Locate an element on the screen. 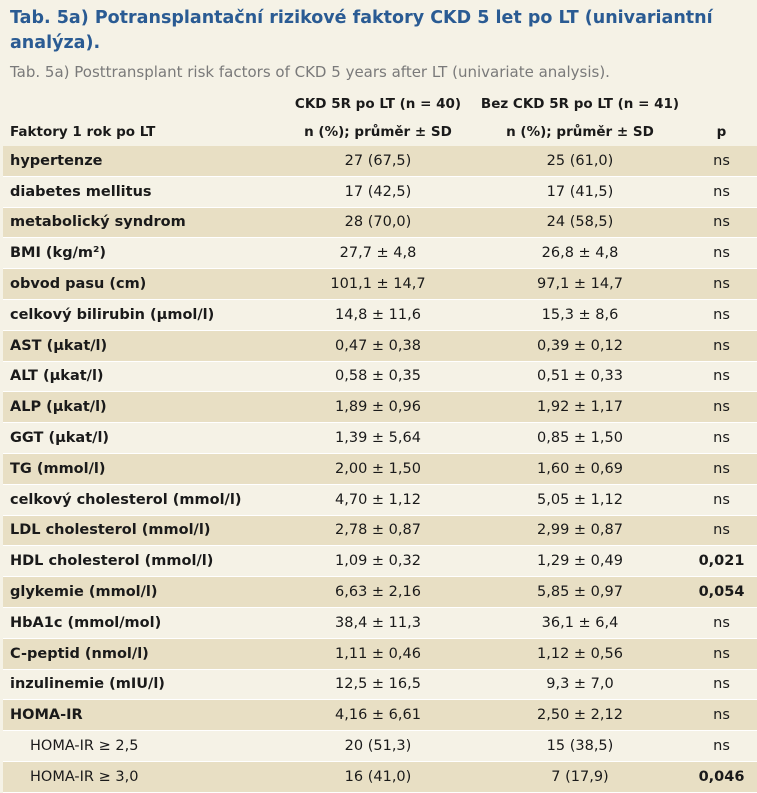 Image resolution: width=757 pixels, height=793 pixels. ckd-value: 1,11 ± 0,46 is located at coordinates (378, 654).